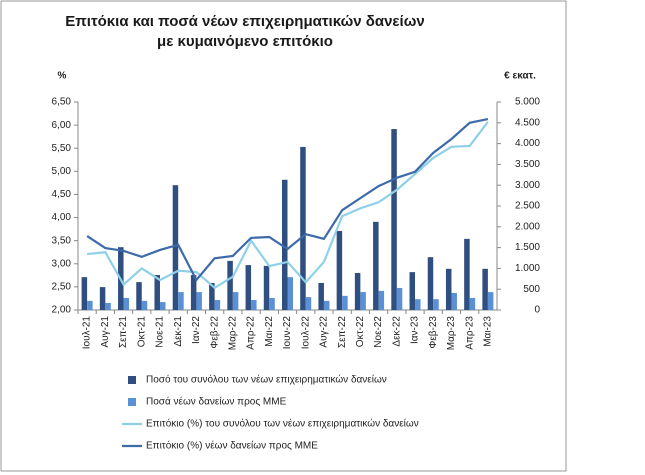 The width and height of the screenshot is (645, 475). Describe the element at coordinates (469, 333) in the screenshot. I see `x-tick-label: Απρ-23` at that location.